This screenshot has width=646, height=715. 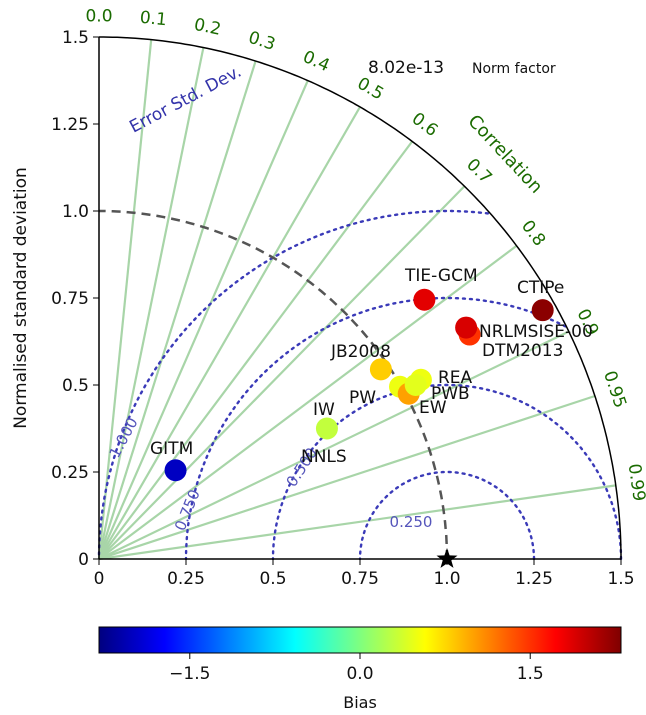 I want to click on point-label: REA, so click(x=455, y=378).